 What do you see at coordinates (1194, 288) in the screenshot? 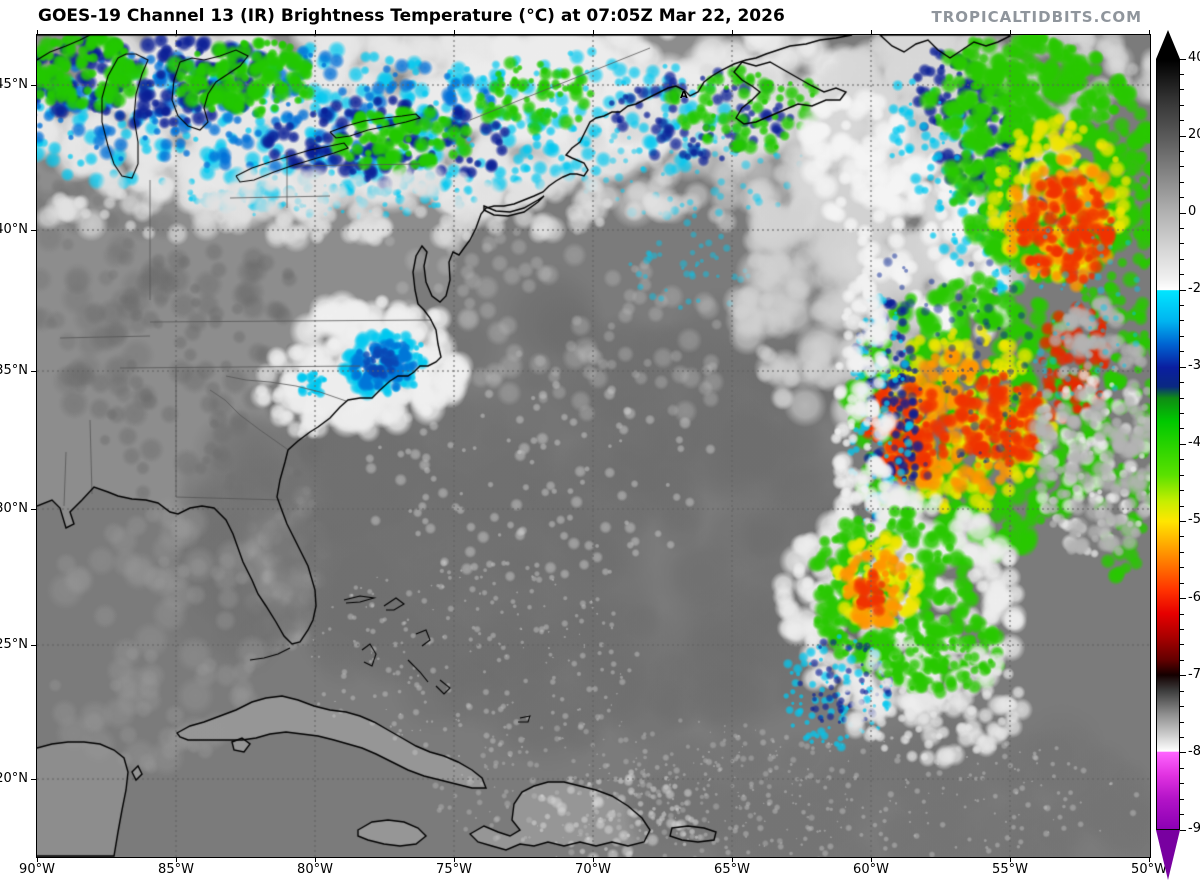
I see `colorbar-tick-label: -20` at bounding box center [1194, 288].